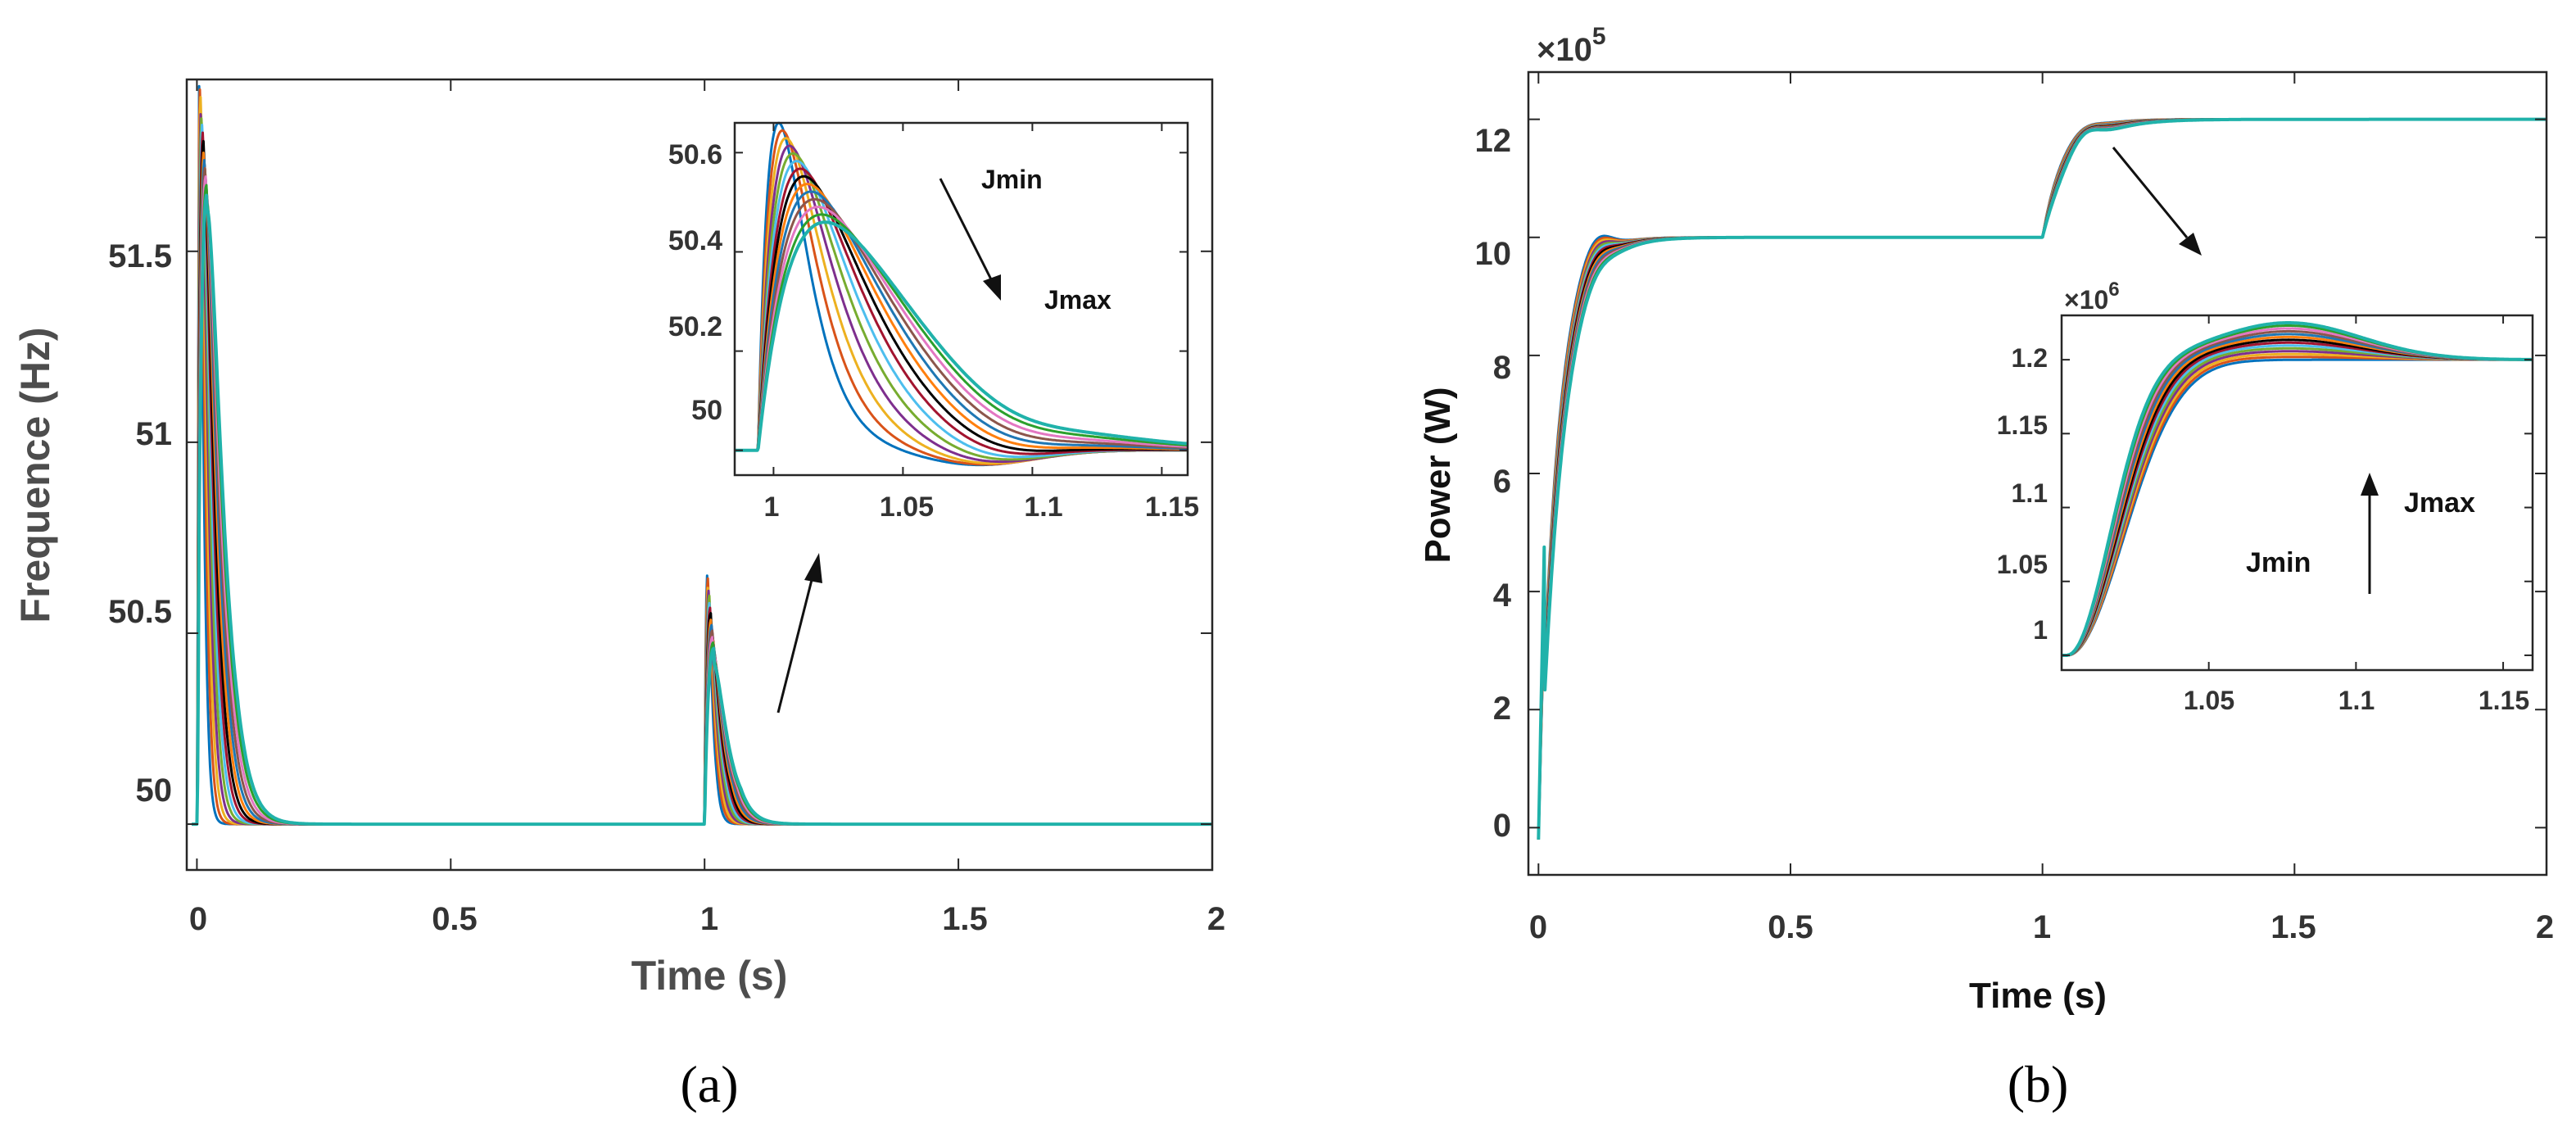 The height and width of the screenshot is (1128, 2576). Describe the element at coordinates (140, 256) in the screenshot. I see `chart-a-y-tick-3: 51.5` at that location.